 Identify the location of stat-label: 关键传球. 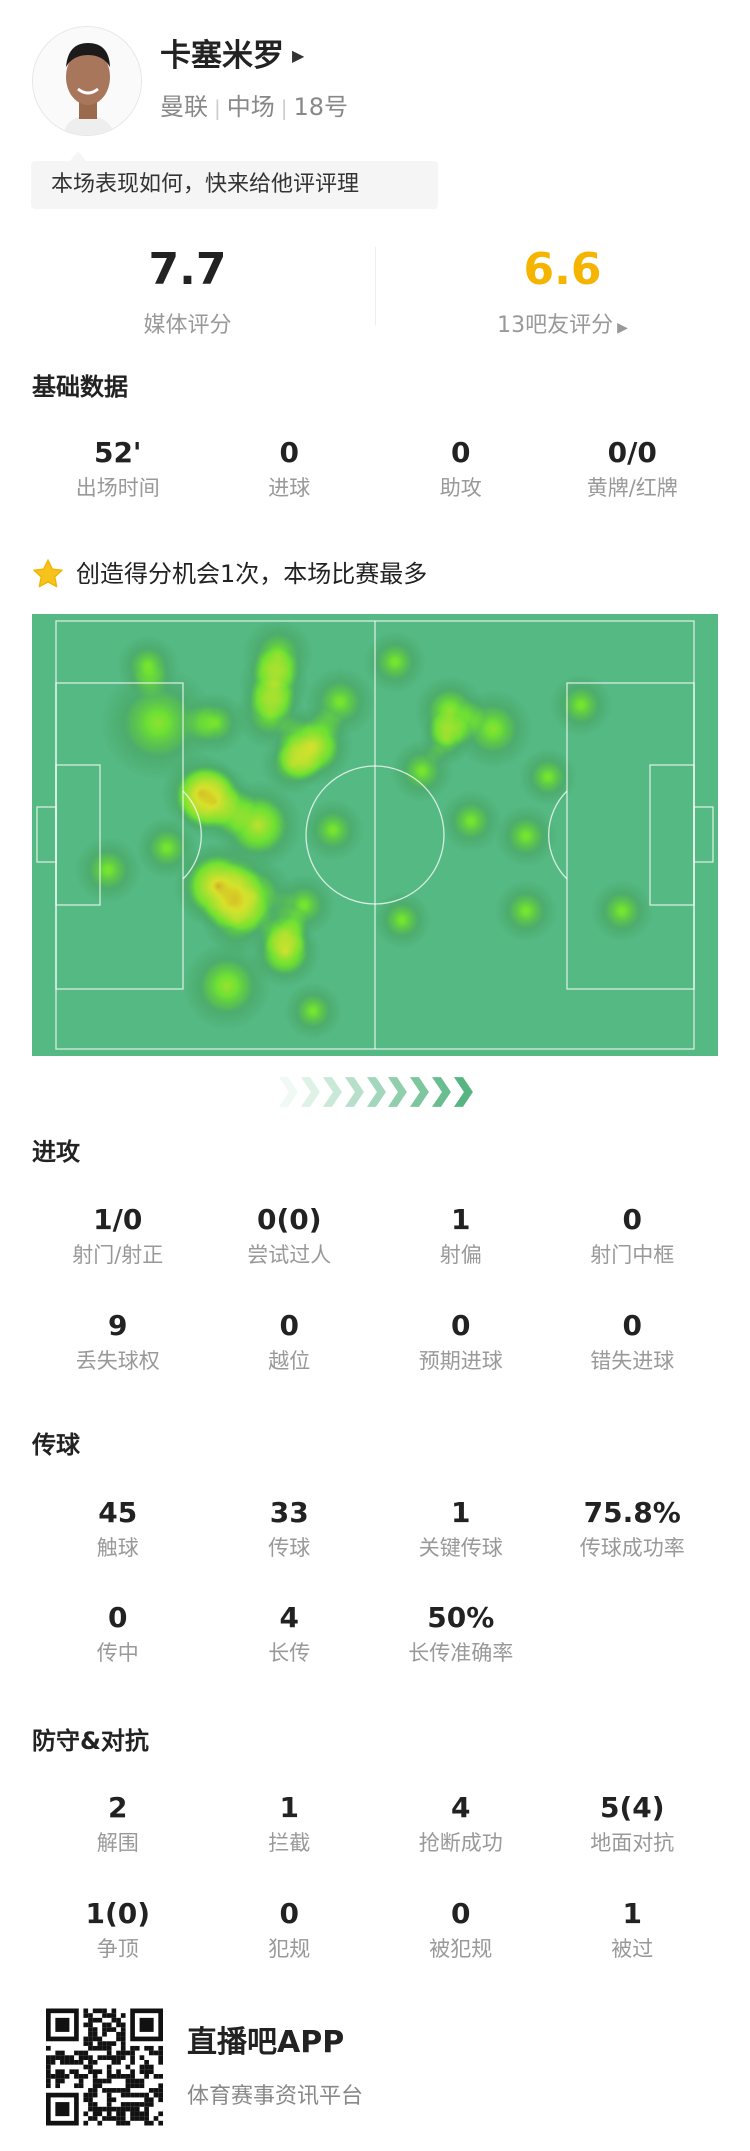
(460, 1548).